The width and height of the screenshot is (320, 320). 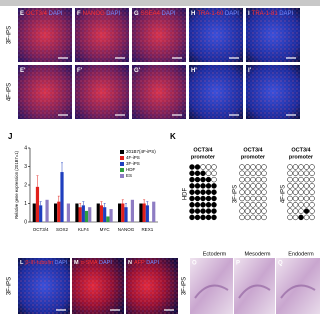 What do you see at coordinates (186, 194) in the screenshot?
I see `row-label: HDF` at bounding box center [186, 194].